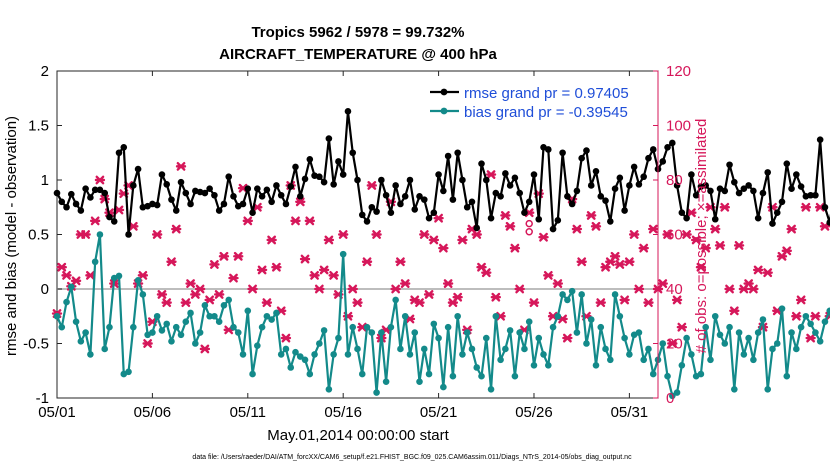 This screenshot has width=830, height=470. What do you see at coordinates (678, 126) in the screenshot?
I see `y-right-tick-label: 100` at bounding box center [678, 126].